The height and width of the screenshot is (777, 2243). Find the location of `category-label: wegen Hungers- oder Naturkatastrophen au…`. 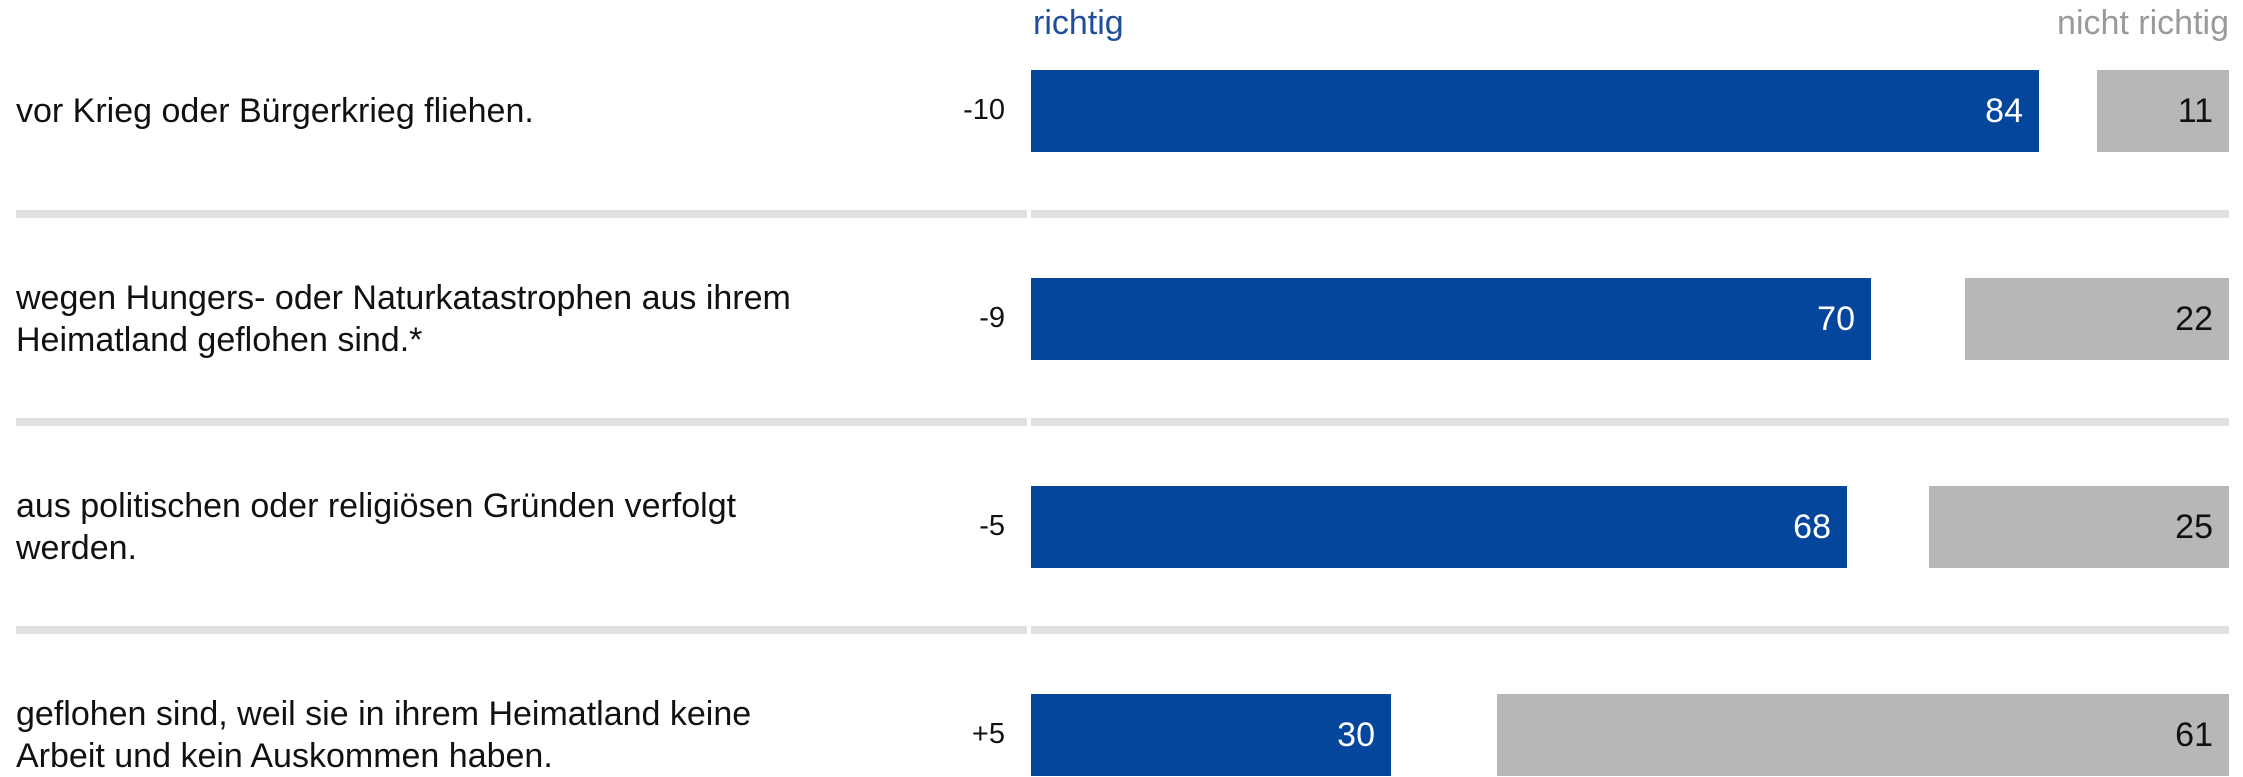

category-label: wegen Hungers- oder Naturkatastrophen au… is located at coordinates (466, 319).